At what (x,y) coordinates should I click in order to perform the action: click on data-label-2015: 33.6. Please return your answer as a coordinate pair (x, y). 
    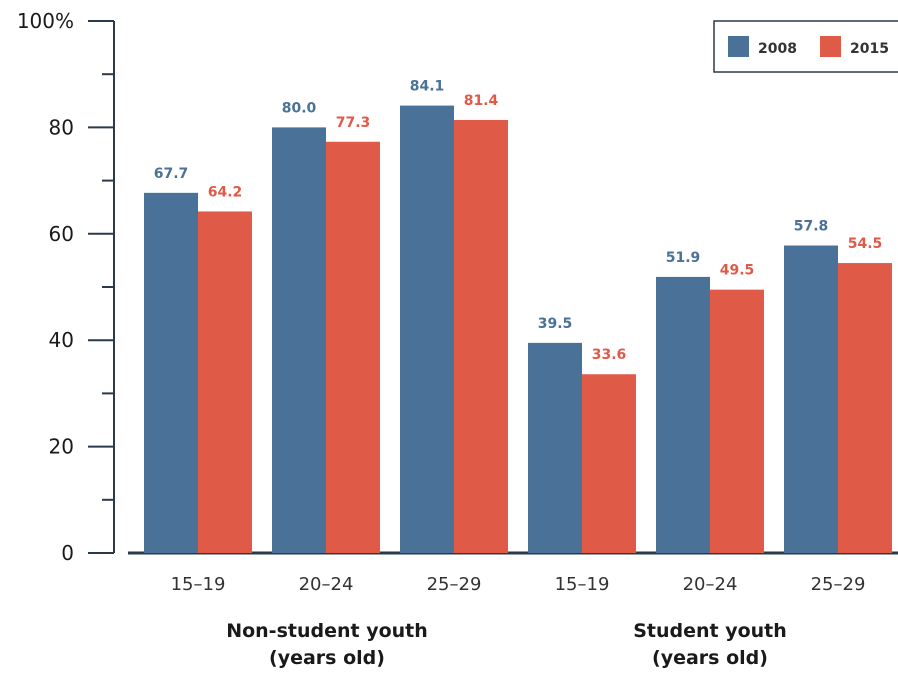
    Looking at the image, I should click on (609, 355).